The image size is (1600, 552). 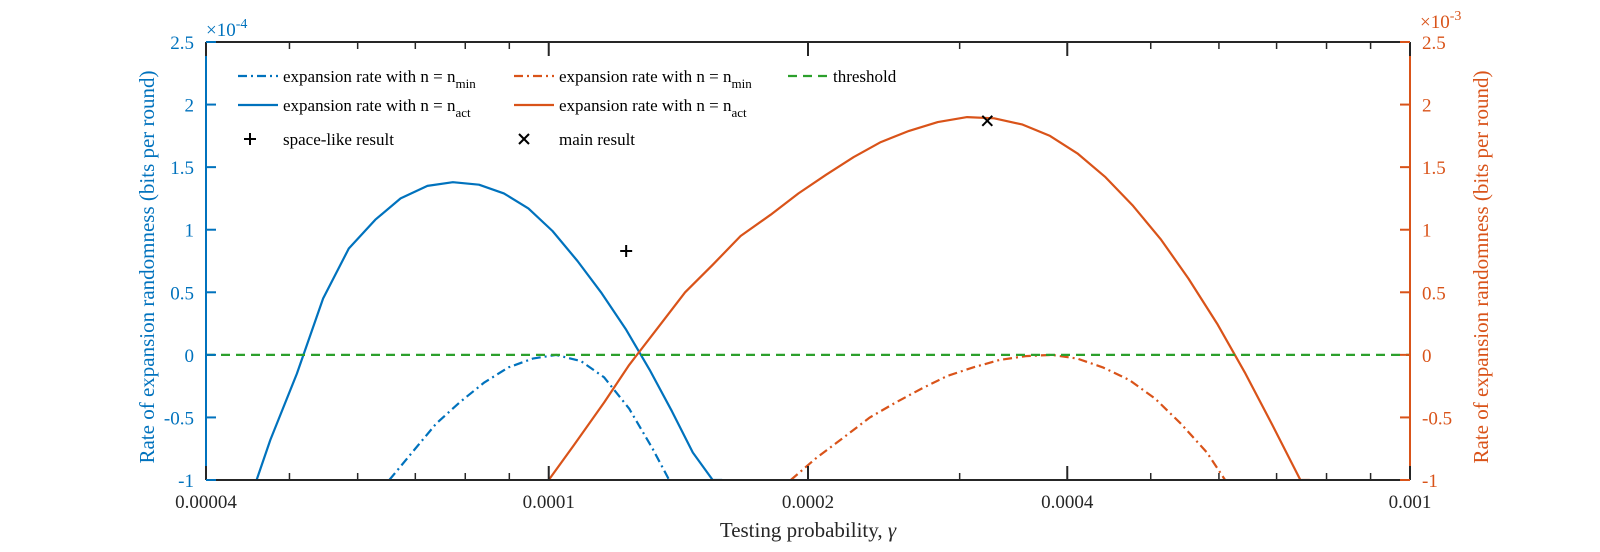 What do you see at coordinates (190, 106) in the screenshot?
I see `left-y-tick-label: 2` at bounding box center [190, 106].